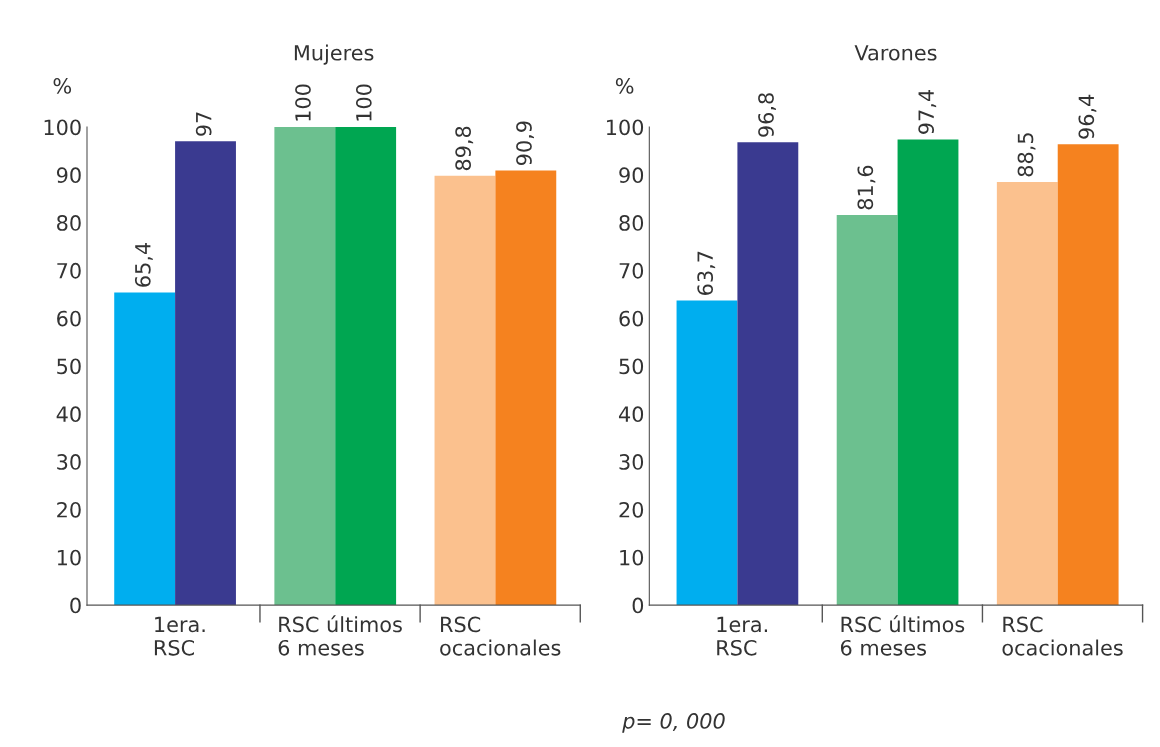 The height and width of the screenshot is (747, 1160). What do you see at coordinates (866, 187) in the screenshot?
I see `data-label: 81,6` at bounding box center [866, 187].